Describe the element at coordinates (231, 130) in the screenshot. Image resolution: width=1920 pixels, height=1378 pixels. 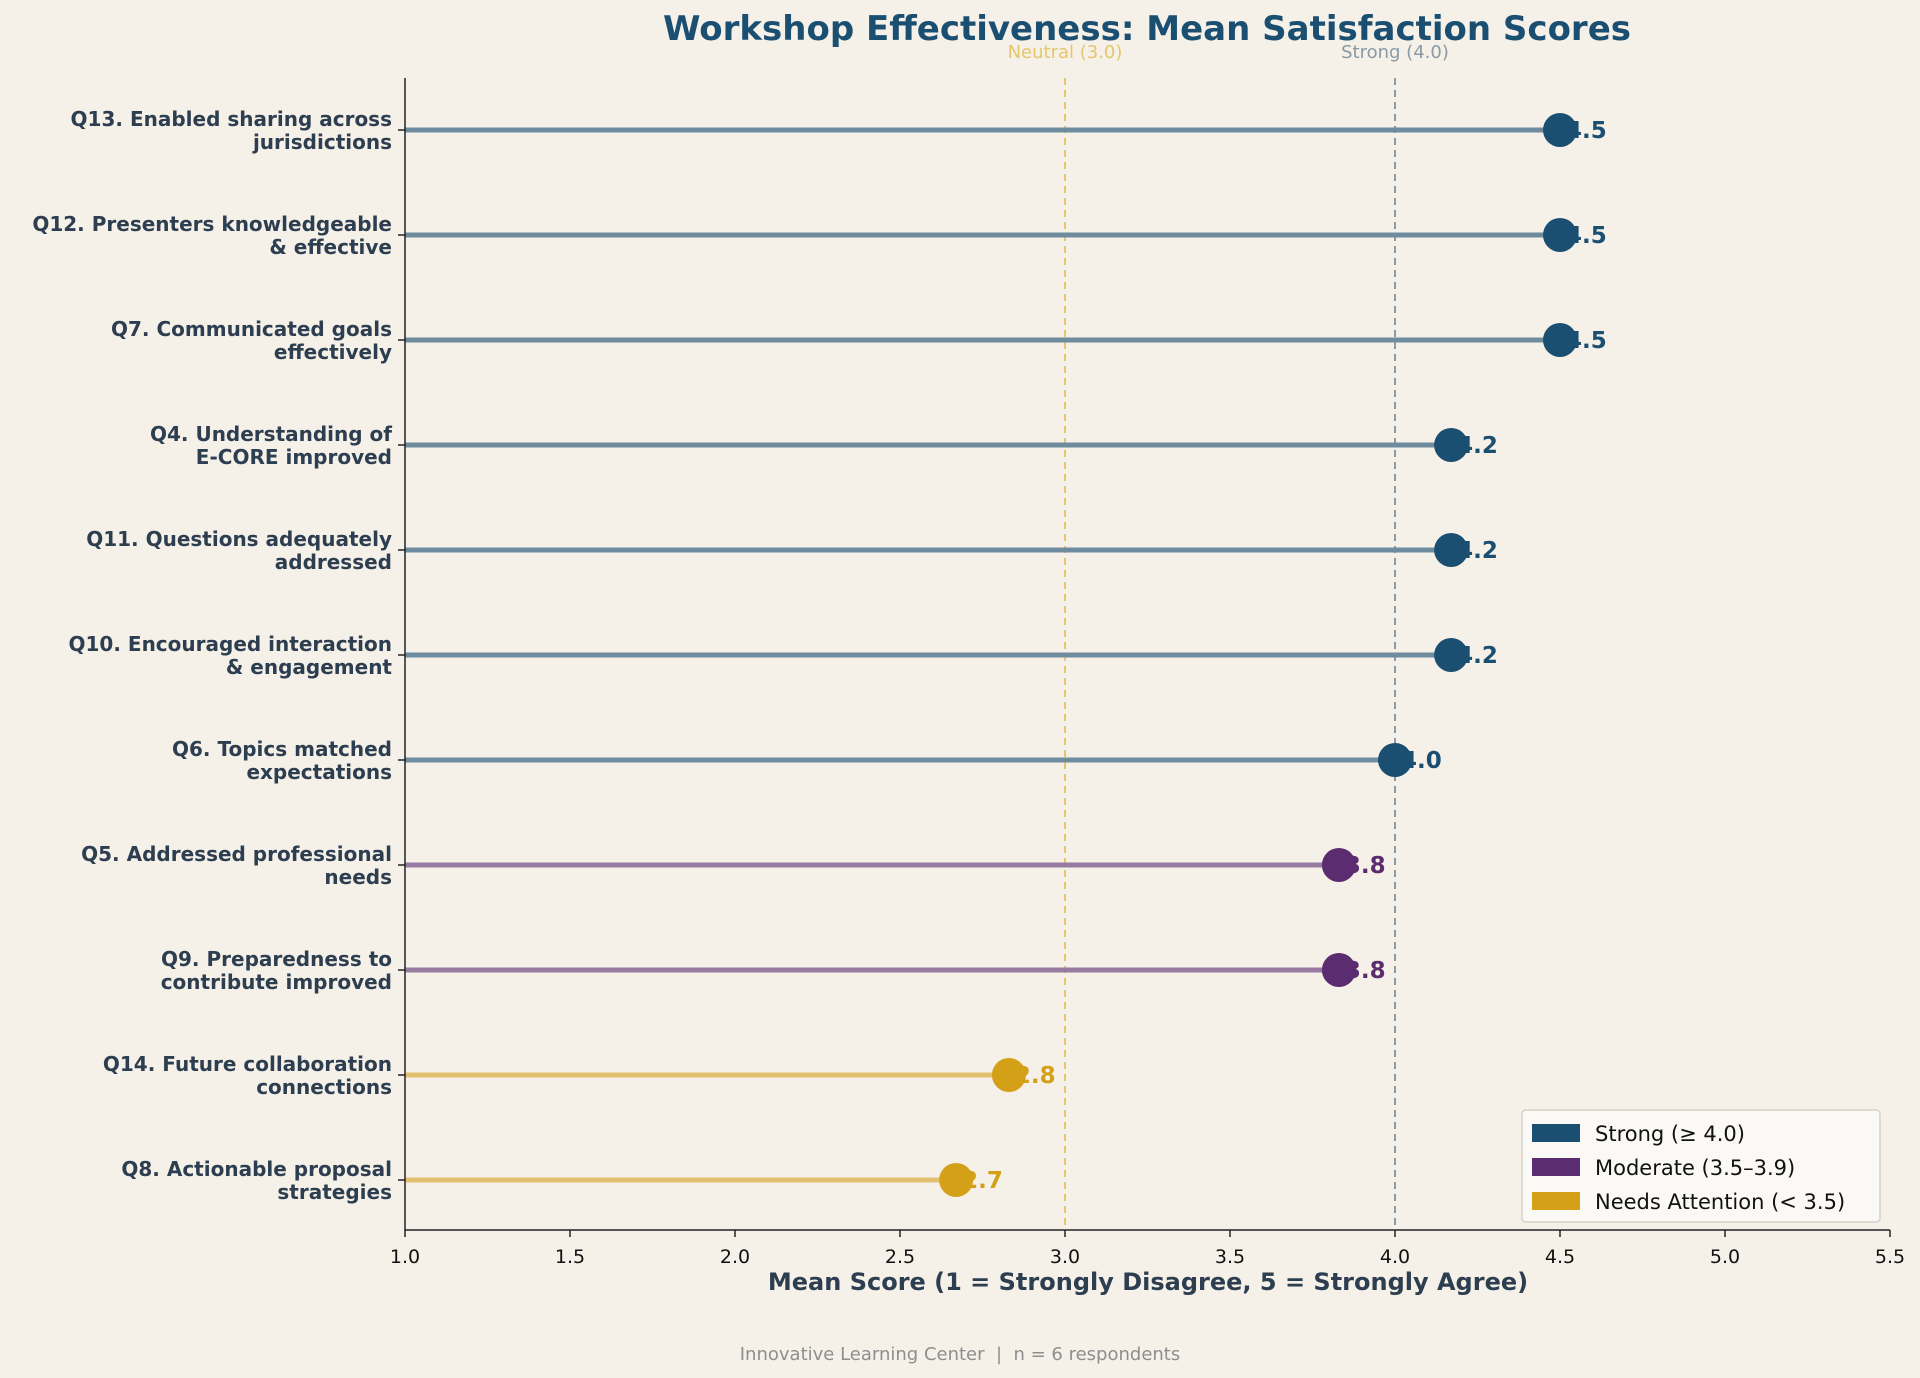
I see `category-label: Q13. Enabled sharing across jurisdictions` at that location.